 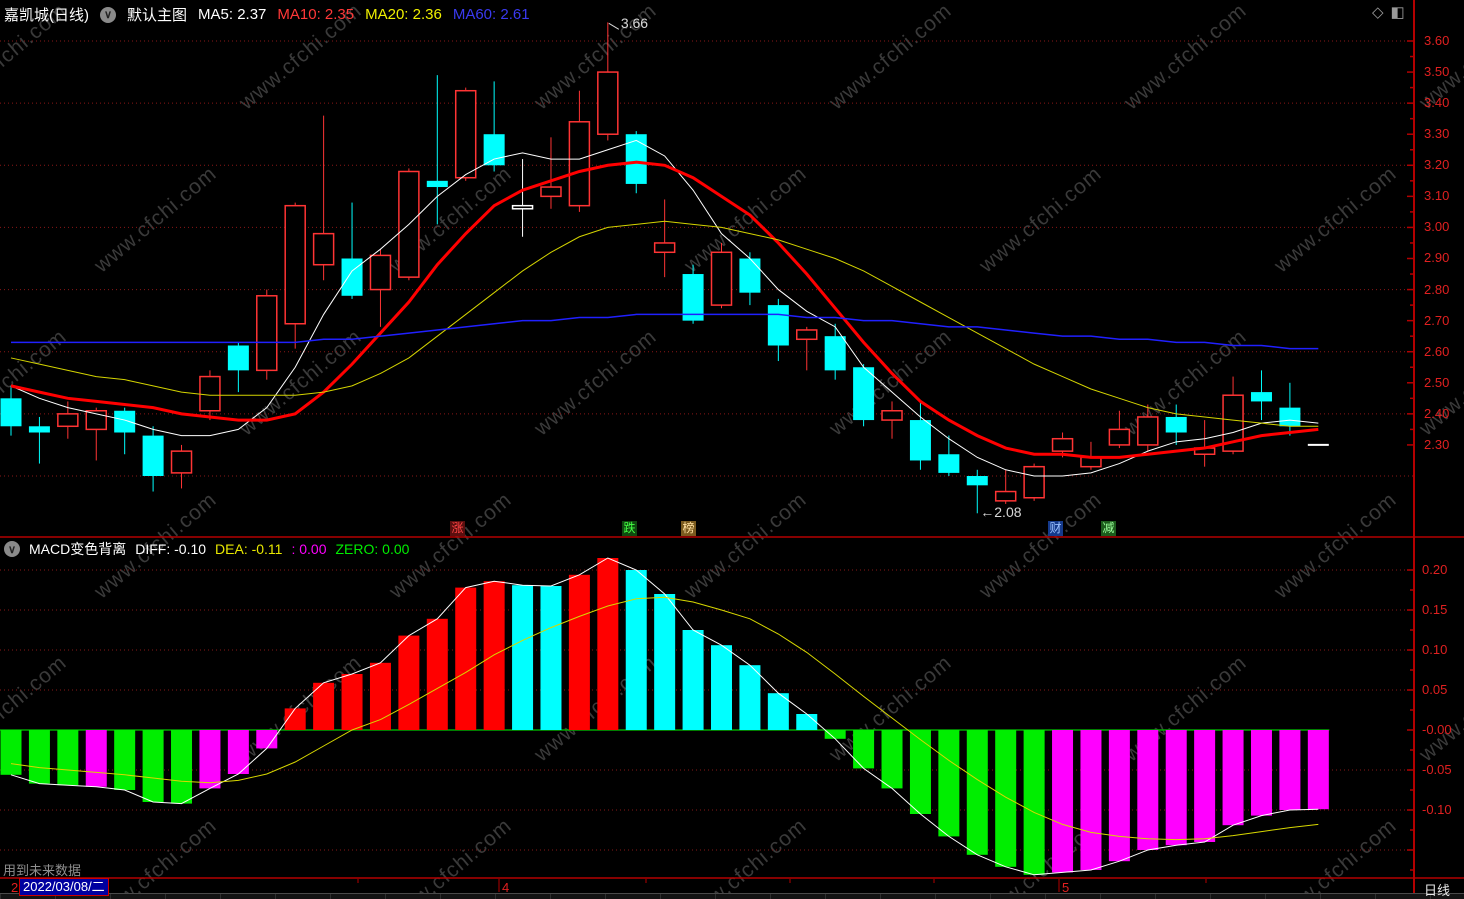 I want to click on event-badge: 跌, so click(x=629, y=528).